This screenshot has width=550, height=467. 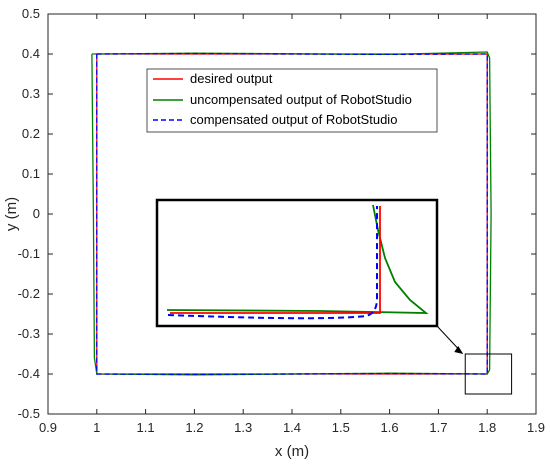 I want to click on x-tick-label: 1.4, so click(x=292, y=427).